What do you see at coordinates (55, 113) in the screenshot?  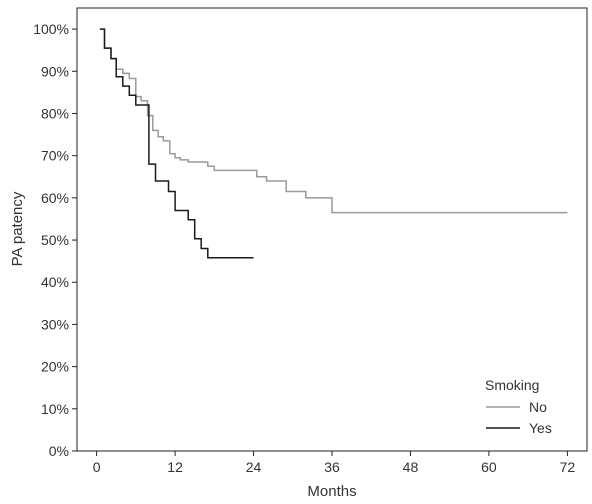 I see `y-tick-label: 80%` at bounding box center [55, 113].